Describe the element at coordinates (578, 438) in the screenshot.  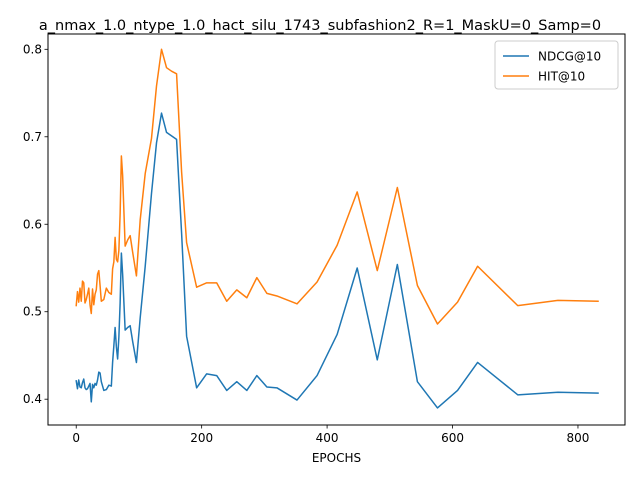
I see `x-tick-label: 800` at that location.